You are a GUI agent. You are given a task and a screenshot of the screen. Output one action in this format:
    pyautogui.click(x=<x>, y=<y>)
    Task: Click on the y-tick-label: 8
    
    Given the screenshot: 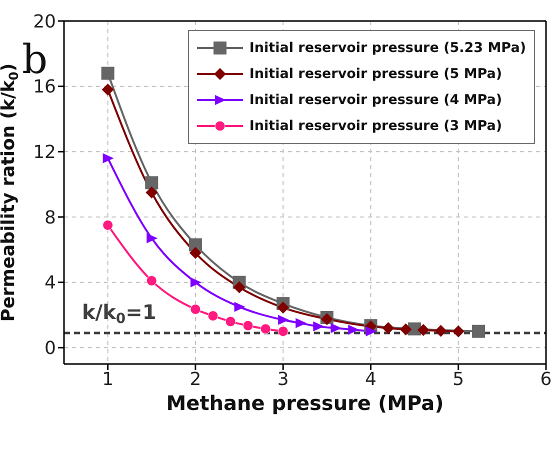 What is the action you would take?
    pyautogui.click(x=50, y=217)
    